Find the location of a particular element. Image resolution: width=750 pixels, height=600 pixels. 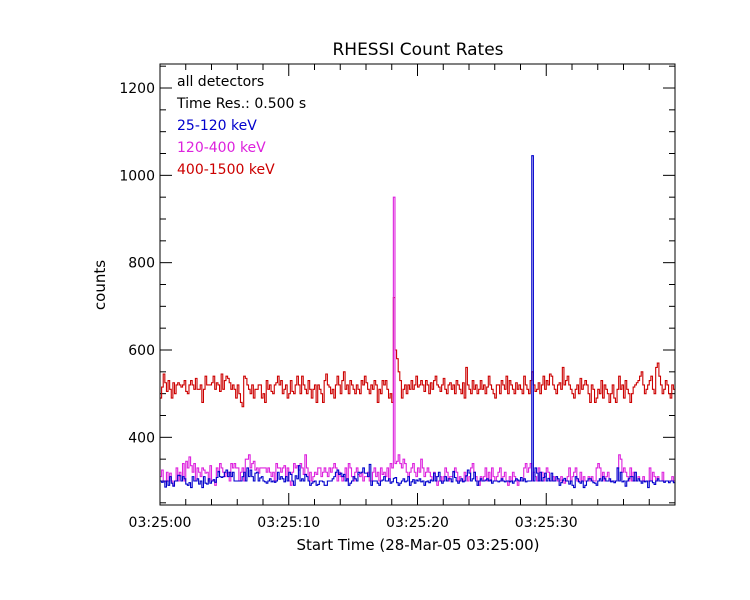

series-line-400-1500-keV is located at coordinates (417, 352).